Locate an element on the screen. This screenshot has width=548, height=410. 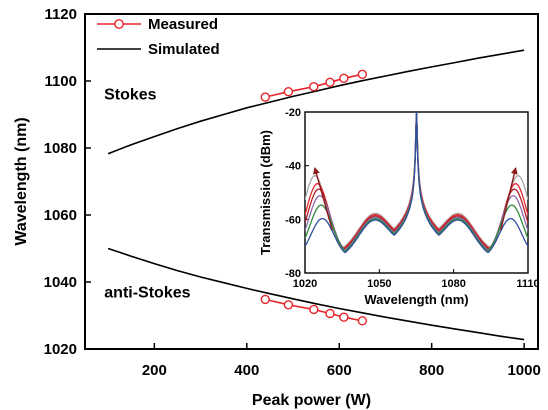
inset-spectra is located at coordinates (416, 183).